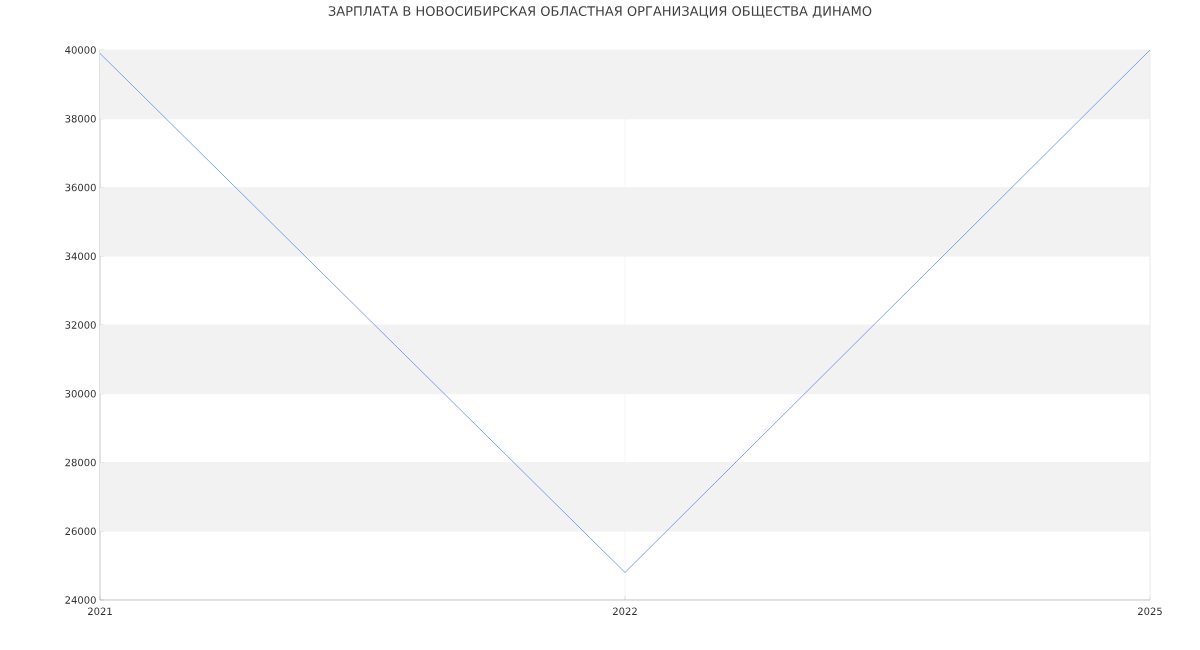 This screenshot has width=1200, height=650. What do you see at coordinates (80, 187) in the screenshot?
I see `y-tick-label: 36000` at bounding box center [80, 187].